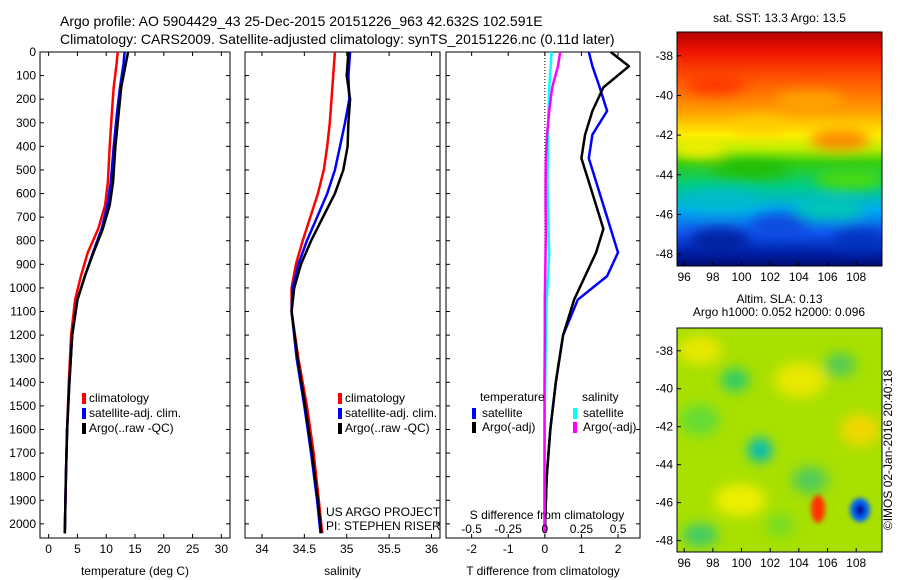 Image resolution: width=900 pixels, height=580 pixels. I want to click on sla_map-ytick-label: -42, so click(665, 427).